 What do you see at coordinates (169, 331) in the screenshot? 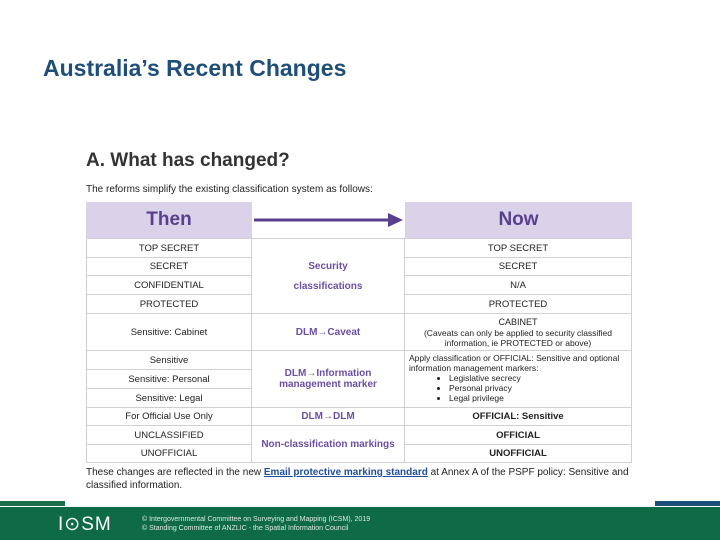
I see `then-cell: Sensitive: Cabinet` at bounding box center [169, 331].